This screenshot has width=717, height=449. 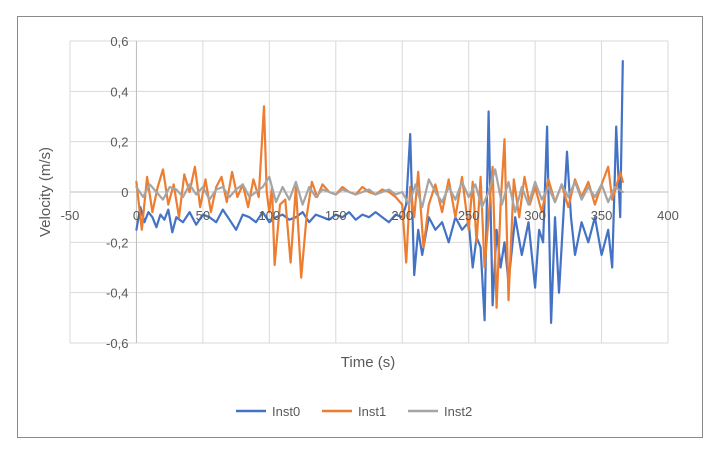 I want to click on x-tick-label: 0, so click(x=136, y=215).